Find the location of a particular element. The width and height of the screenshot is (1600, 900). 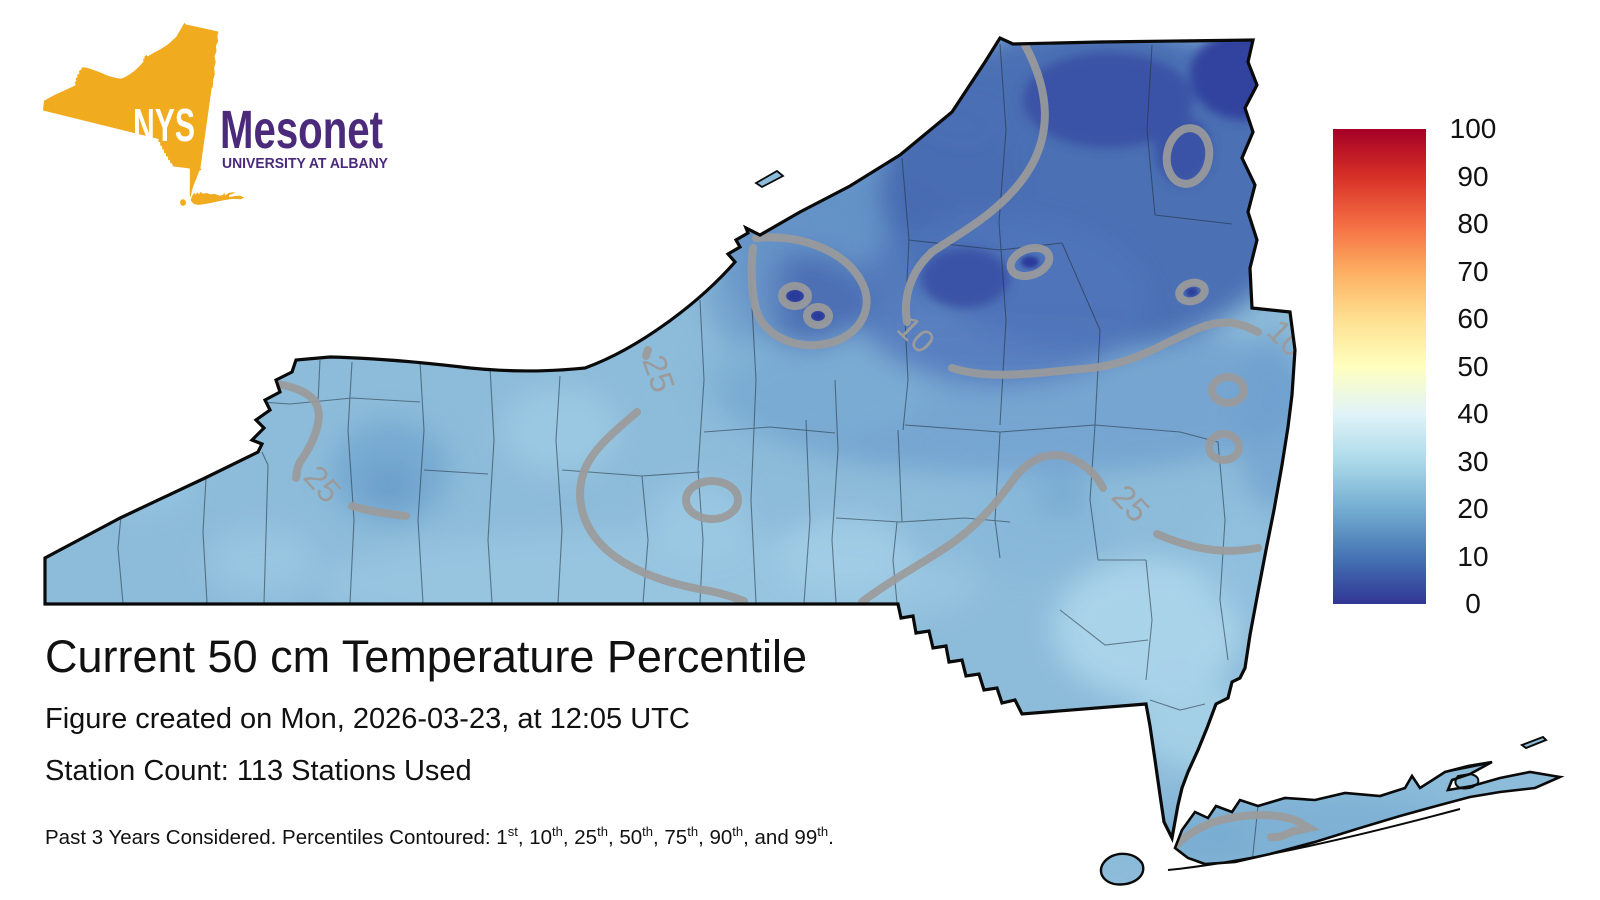

colorbar-tick: 20 is located at coordinates (1473, 508).